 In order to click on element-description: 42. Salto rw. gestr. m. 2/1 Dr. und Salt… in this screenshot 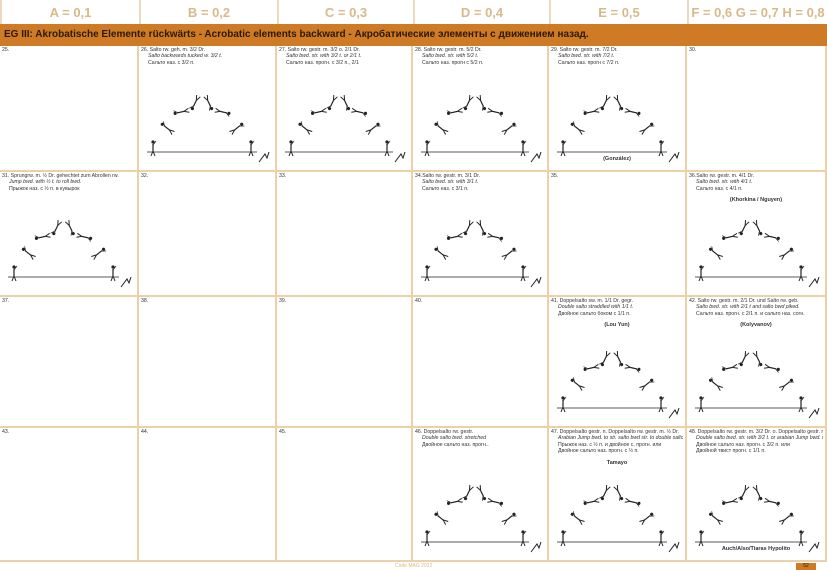, I will do `click(744, 301)`.